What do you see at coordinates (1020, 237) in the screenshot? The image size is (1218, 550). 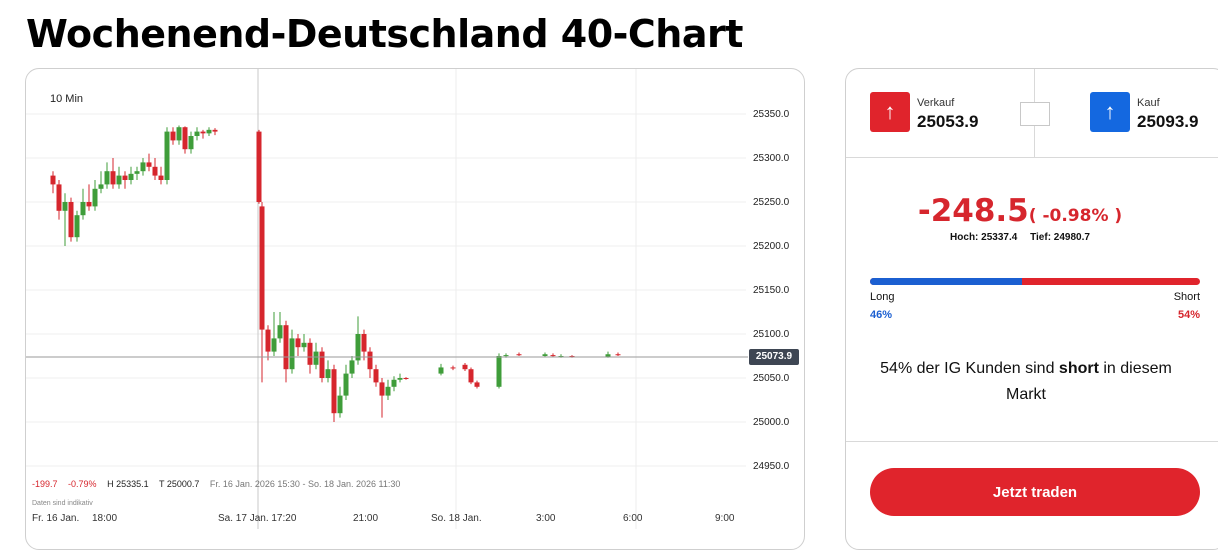 I see `high-low: Hoch: 25337.4 Tief: 24980.7` at bounding box center [1020, 237].